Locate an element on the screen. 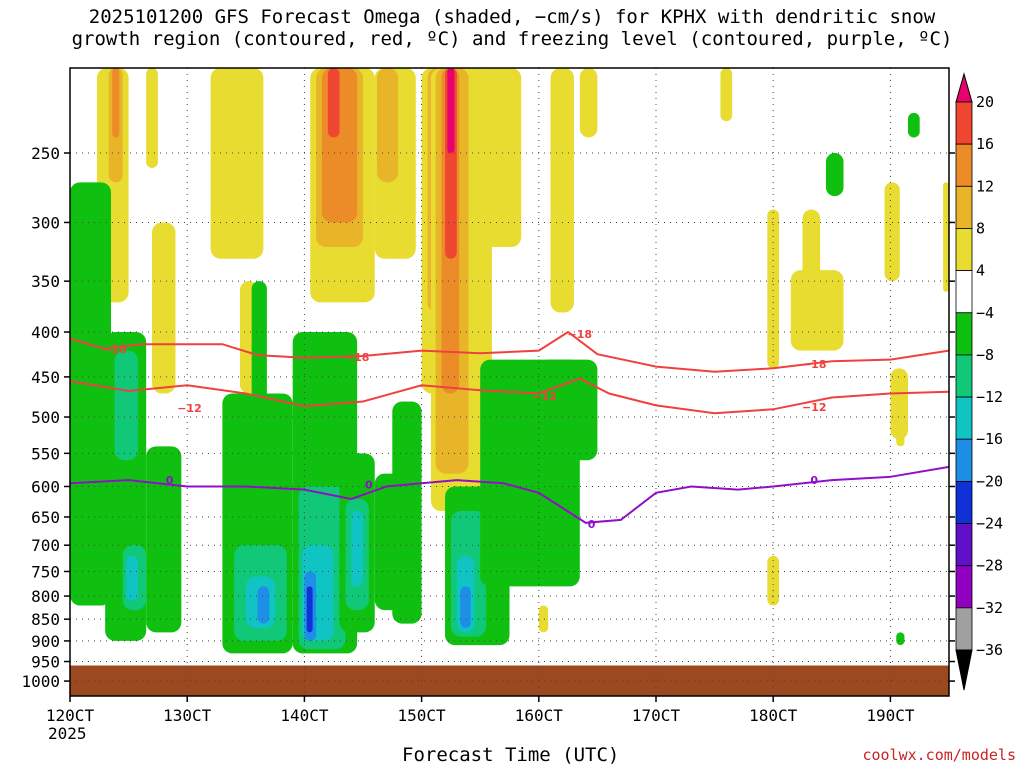 This screenshot has height=768, width=1024. y-tick-label: 250 is located at coordinates (45, 153).